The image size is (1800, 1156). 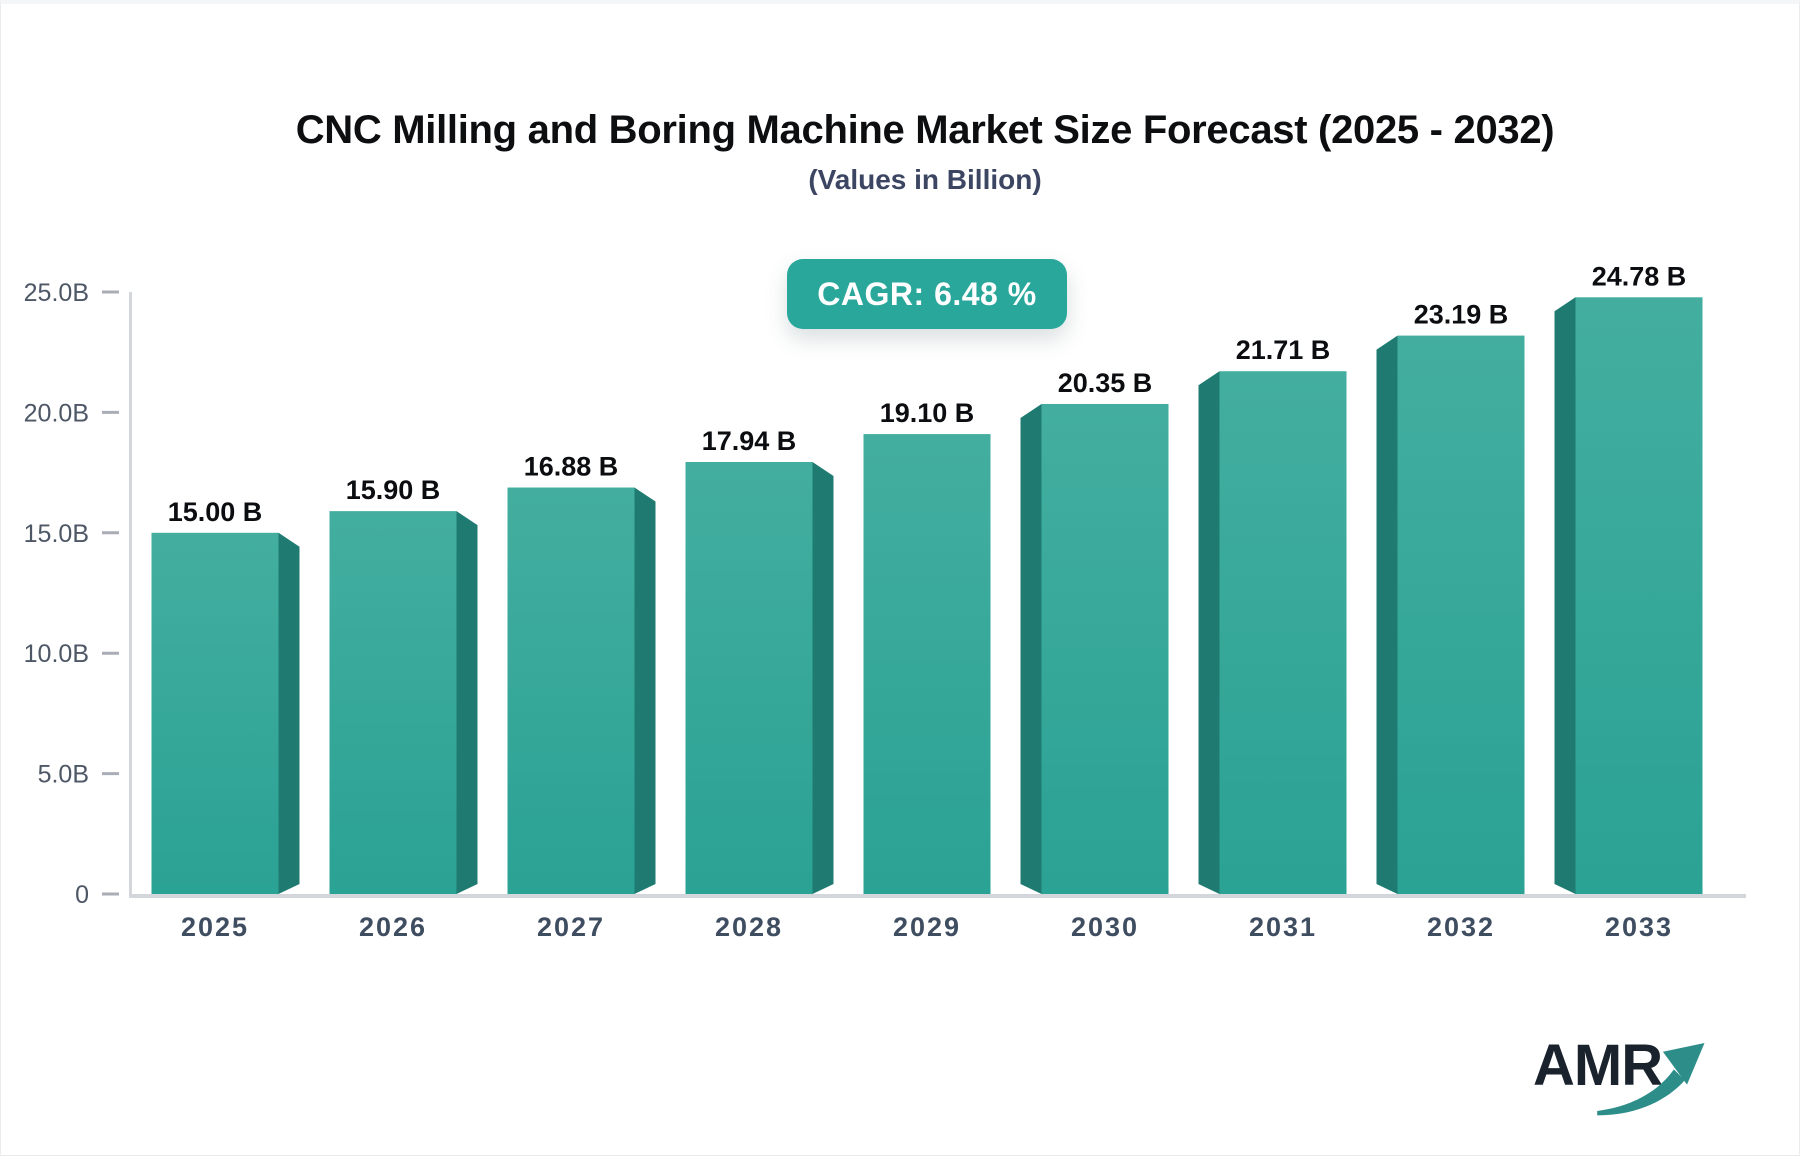 I want to click on bar-value-label: 23.19 B, so click(x=1461, y=315).